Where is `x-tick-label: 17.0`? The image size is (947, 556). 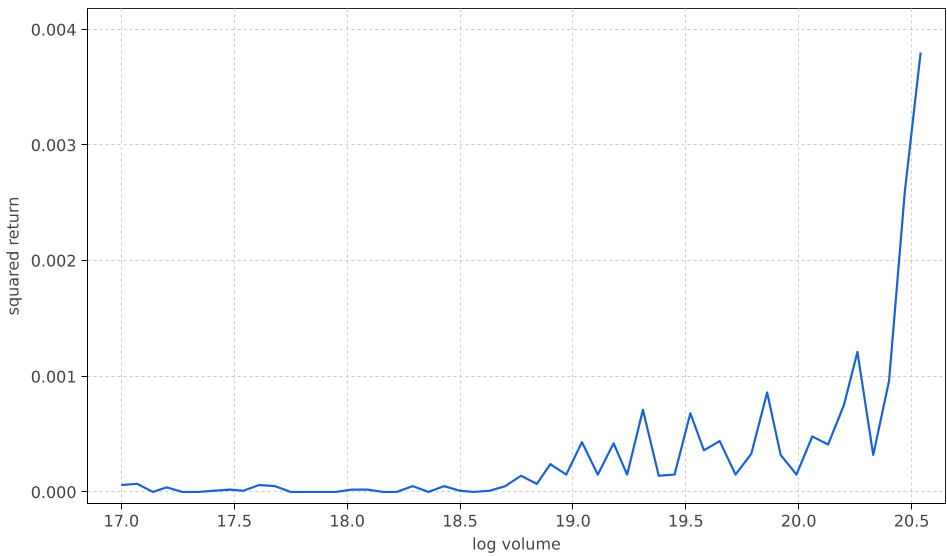
x-tick-label: 17.0 is located at coordinates (122, 521).